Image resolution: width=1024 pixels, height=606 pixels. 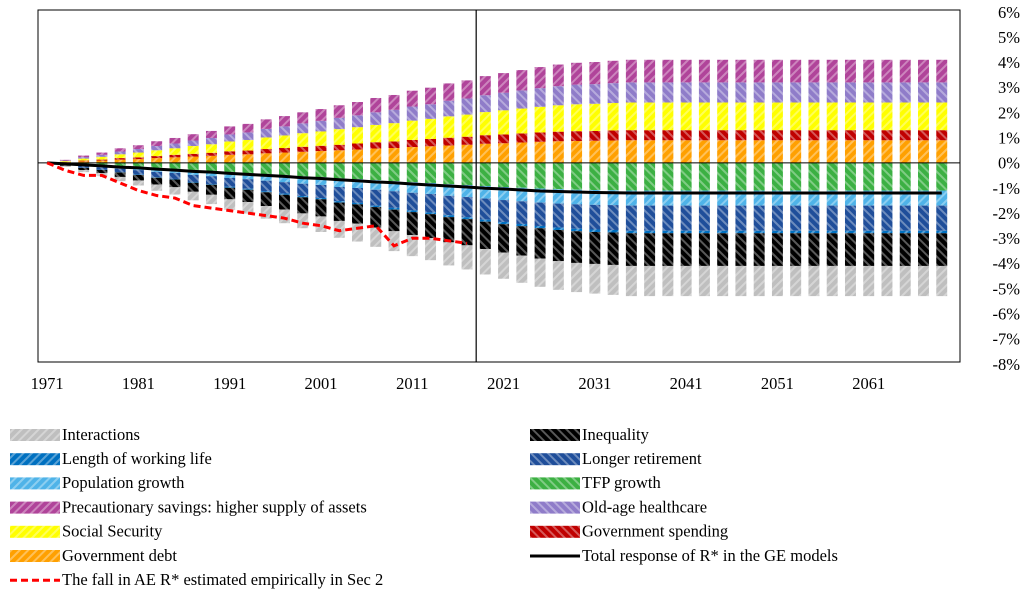 I want to click on legend-label: Government spending, so click(x=655, y=531).